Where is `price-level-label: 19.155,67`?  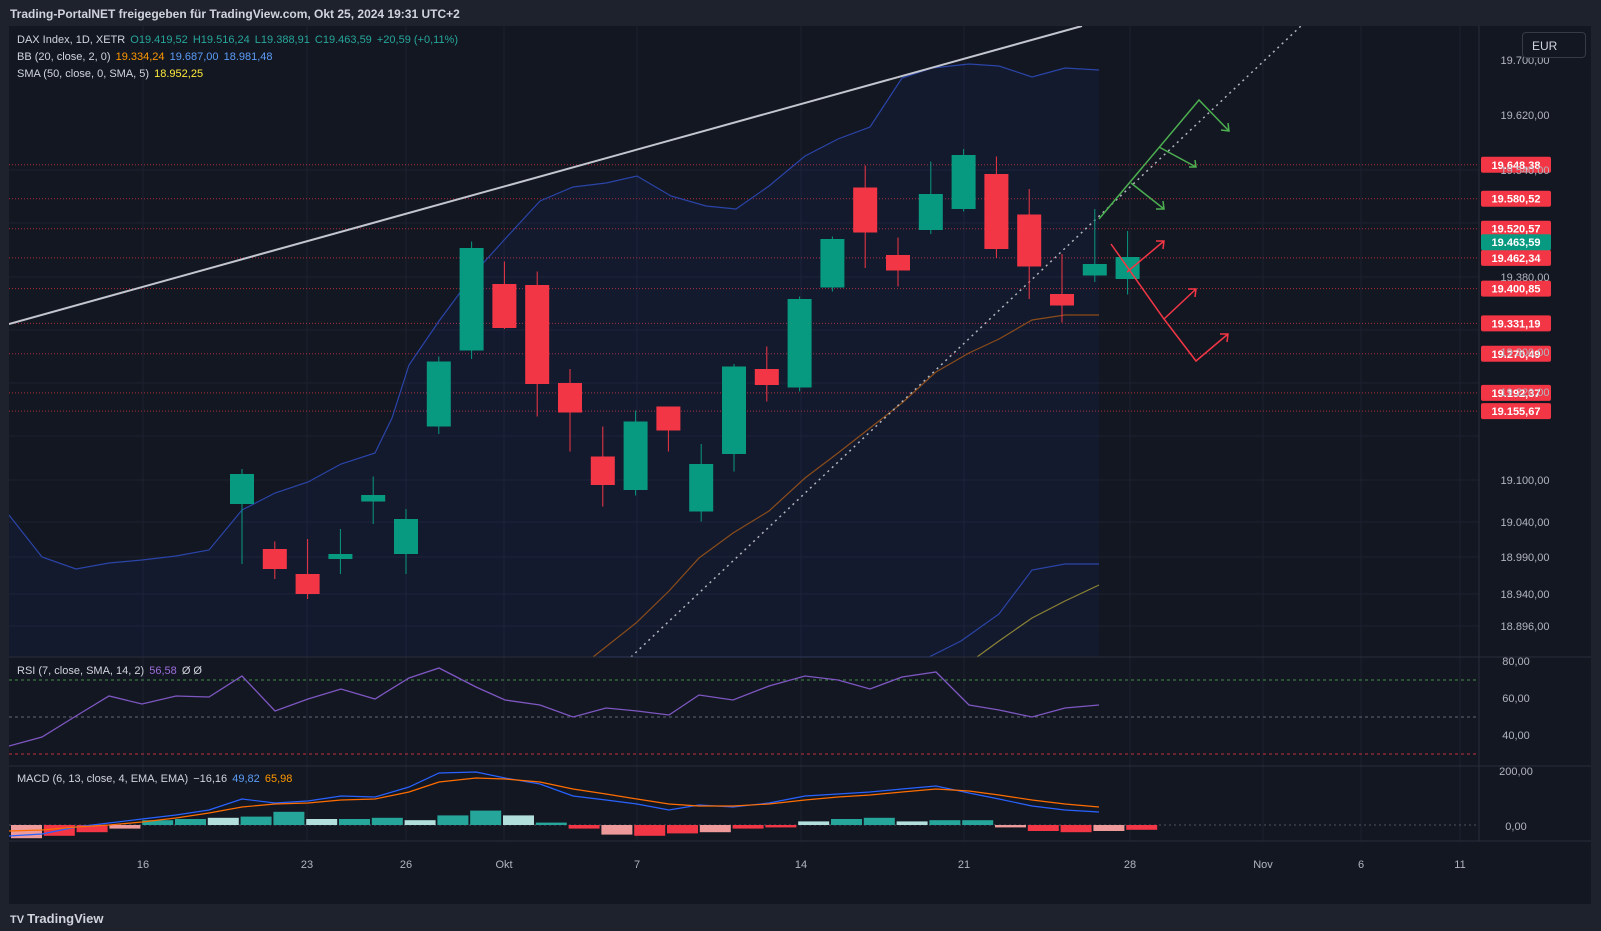 price-level-label: 19.155,67 is located at coordinates (1516, 412).